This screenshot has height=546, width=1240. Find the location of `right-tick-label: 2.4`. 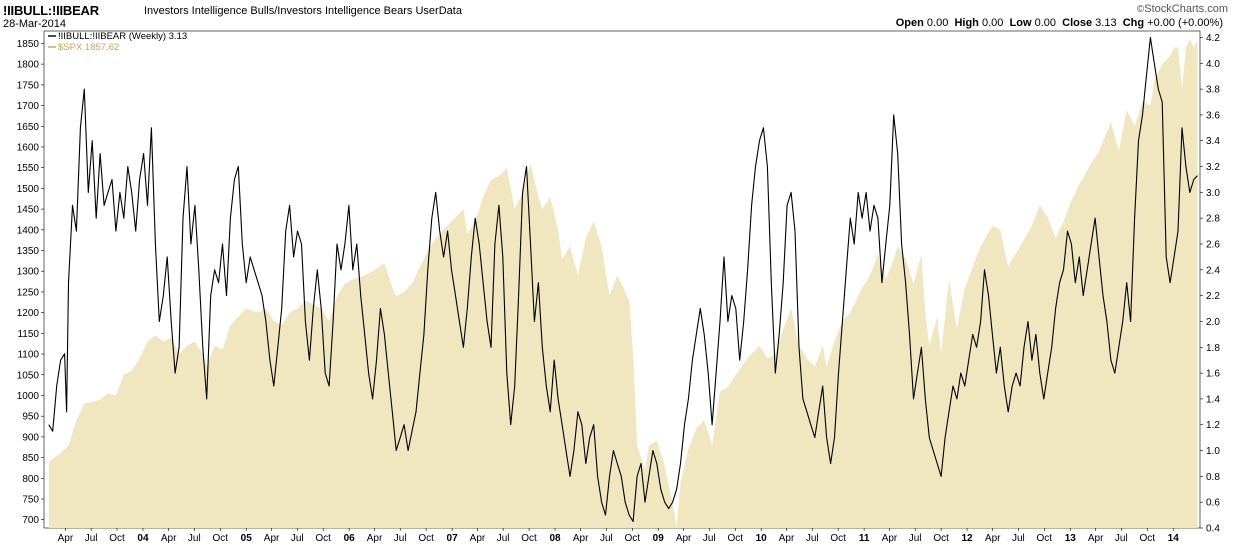

right-tick-label: 2.4 is located at coordinates (1213, 270).